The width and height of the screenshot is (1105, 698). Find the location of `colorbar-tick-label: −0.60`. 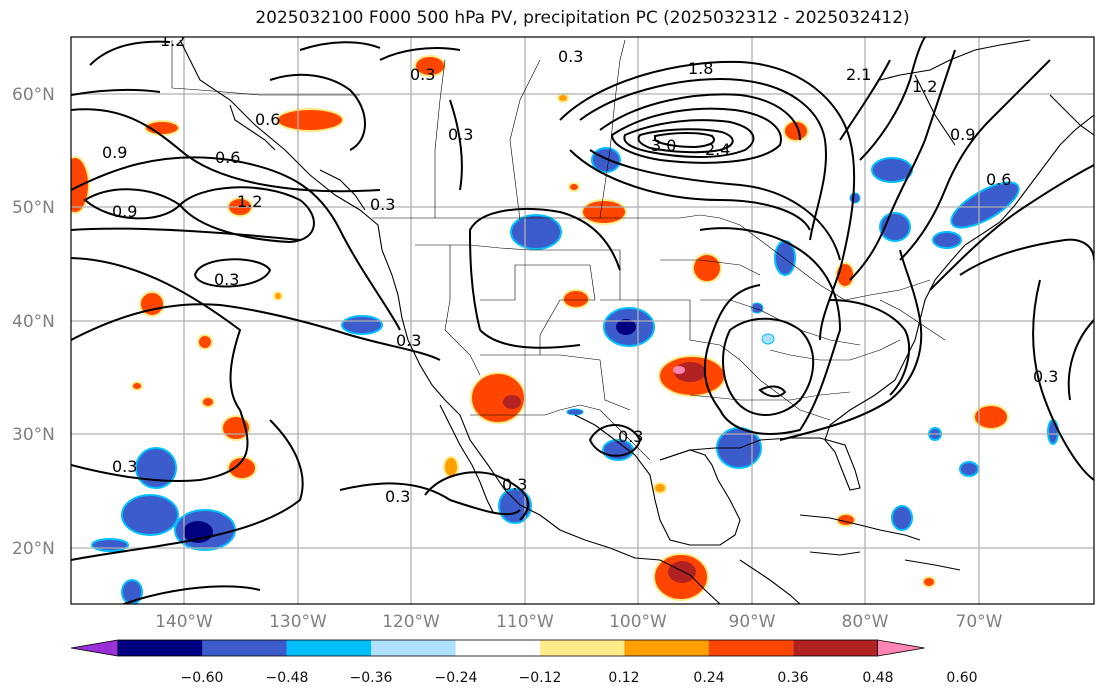

colorbar-tick-label: −0.60 is located at coordinates (202, 678).